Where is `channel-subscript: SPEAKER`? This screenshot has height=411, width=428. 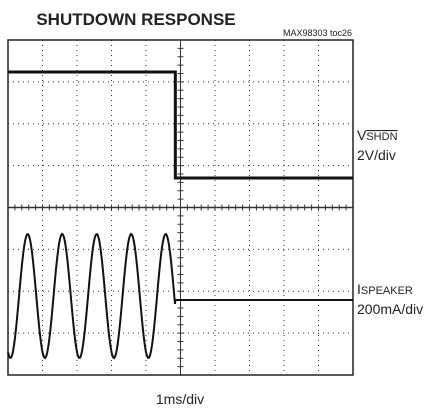 channel-subscript: SPEAKER is located at coordinates (387, 291).